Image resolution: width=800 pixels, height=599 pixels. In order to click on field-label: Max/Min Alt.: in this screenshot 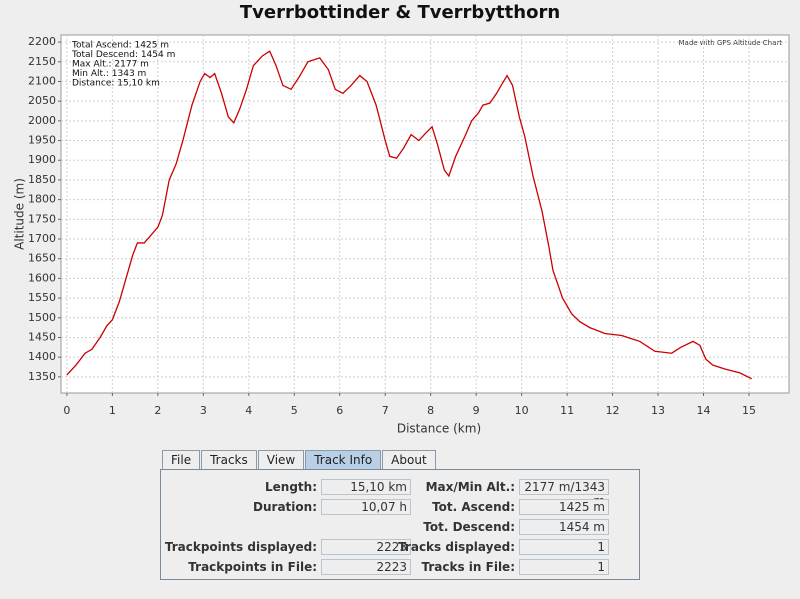, I will do `click(470, 487)`.